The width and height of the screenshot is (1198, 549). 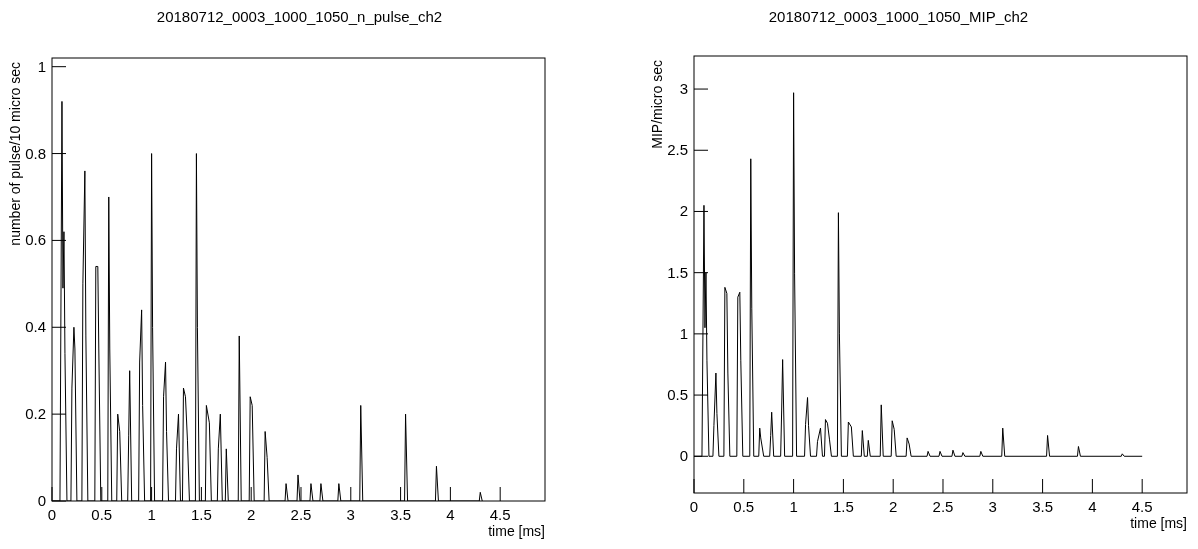 I want to click on y-tick-label: 2.5, so click(x=677, y=150).